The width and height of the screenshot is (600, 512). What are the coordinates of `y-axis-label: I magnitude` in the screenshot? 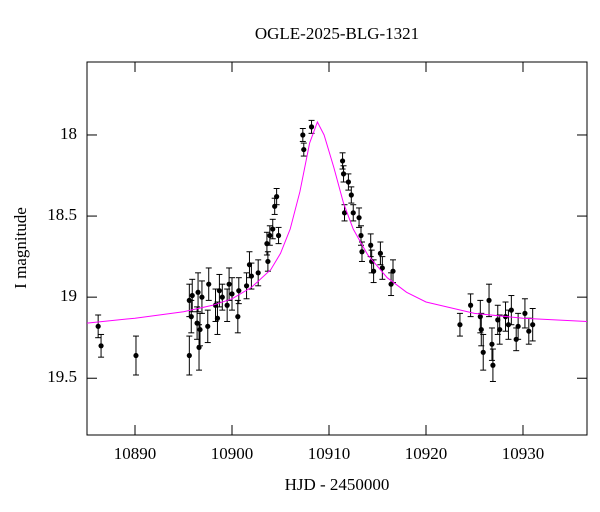 It's located at (20, 248).